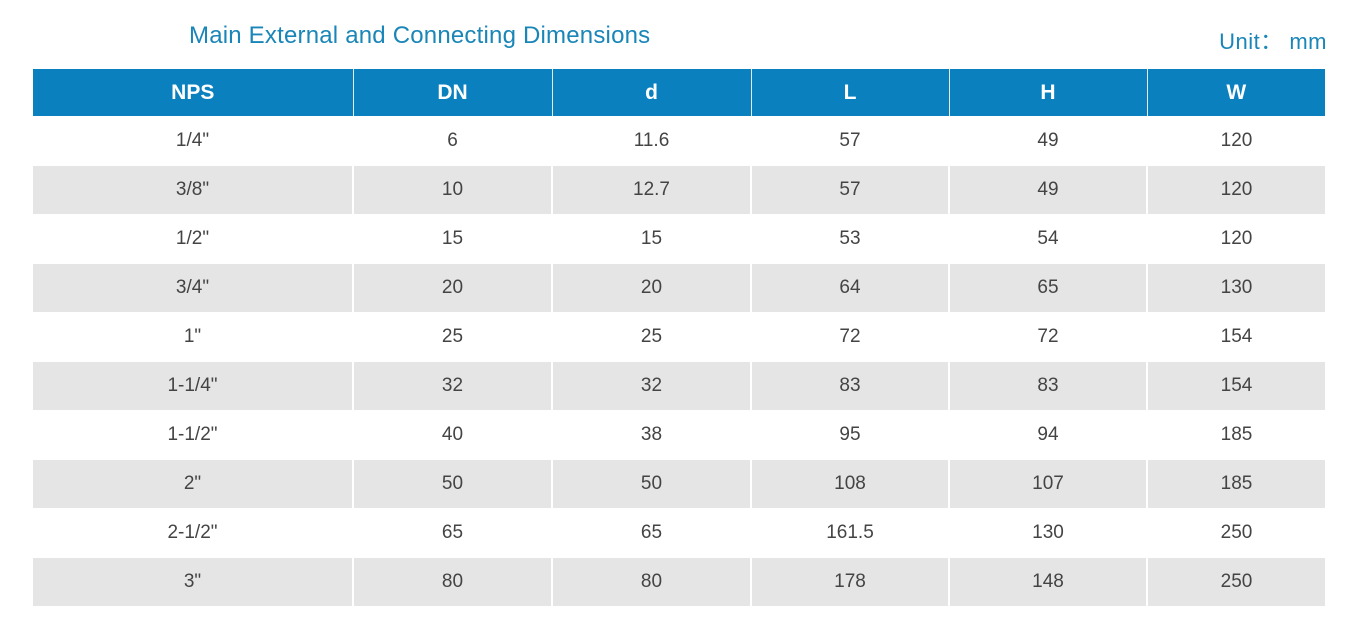 Image resolution: width=1359 pixels, height=628 pixels. I want to click on header-h: H, so click(1047, 93).